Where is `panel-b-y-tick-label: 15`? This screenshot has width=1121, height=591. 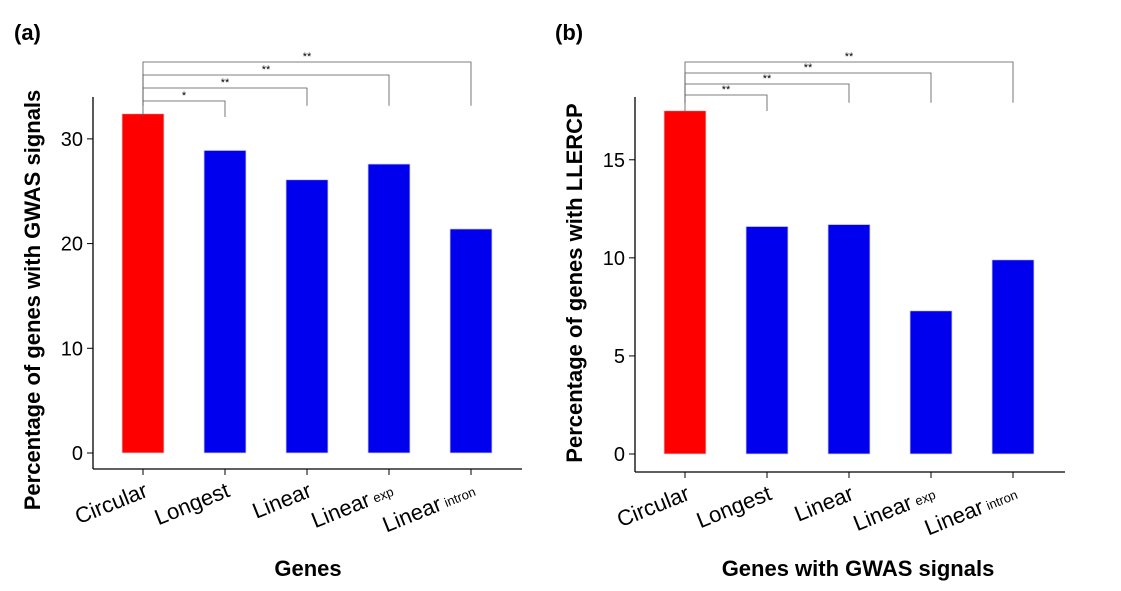 panel-b-y-tick-label: 15 is located at coordinates (614, 161).